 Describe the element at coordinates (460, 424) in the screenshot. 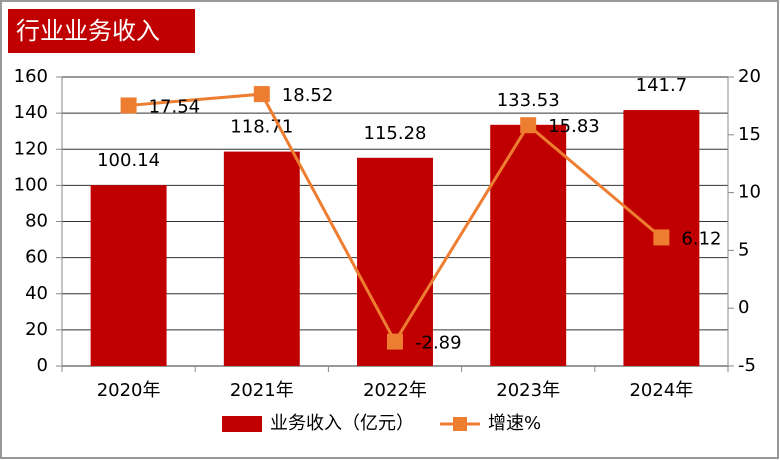

I see `legend-marker` at that location.